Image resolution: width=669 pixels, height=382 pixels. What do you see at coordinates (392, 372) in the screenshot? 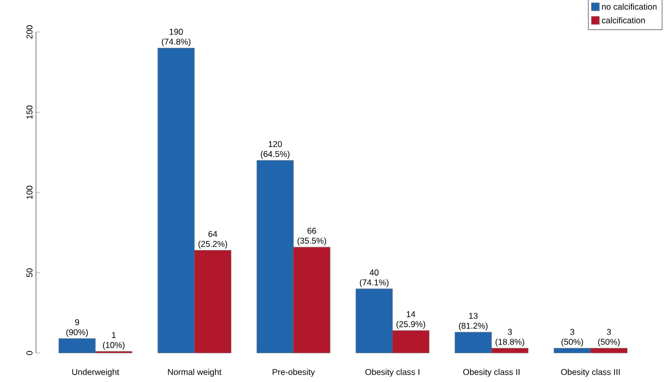
I see `x-tick-label: Obesity class I` at bounding box center [392, 372].